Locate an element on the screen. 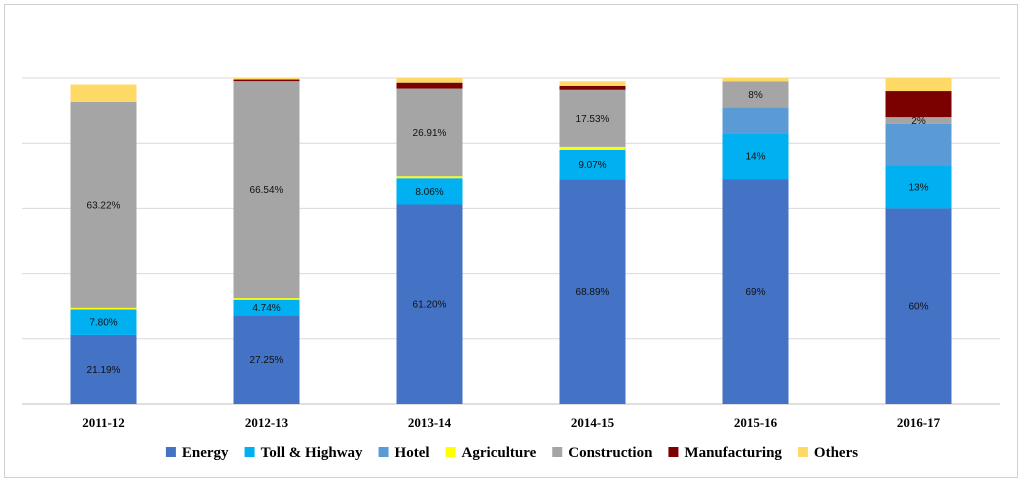 Image resolution: width=1024 pixels, height=485 pixels. data-label: 68.89% is located at coordinates (593, 292).